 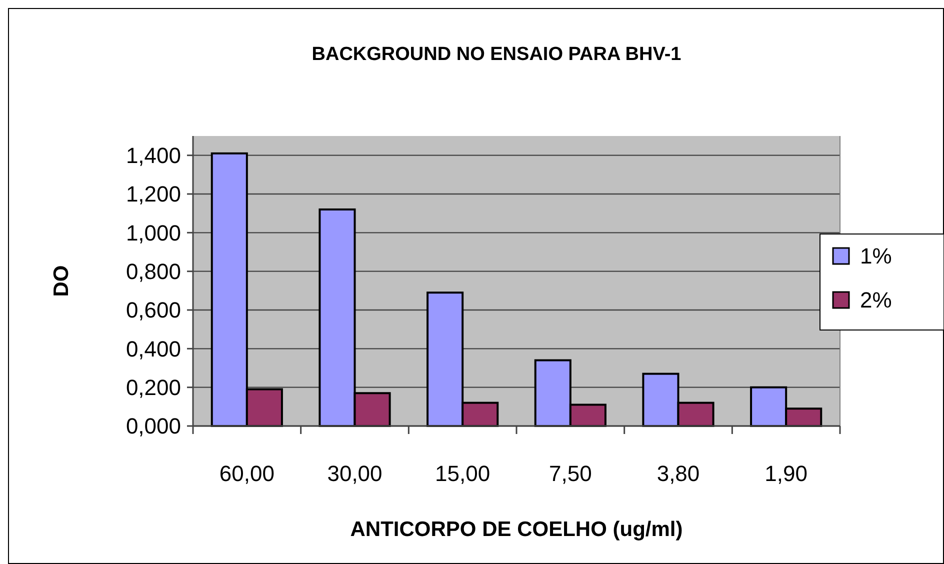 What do you see at coordinates (153, 271) in the screenshot?
I see `y-tick-label: 0,800` at bounding box center [153, 271].